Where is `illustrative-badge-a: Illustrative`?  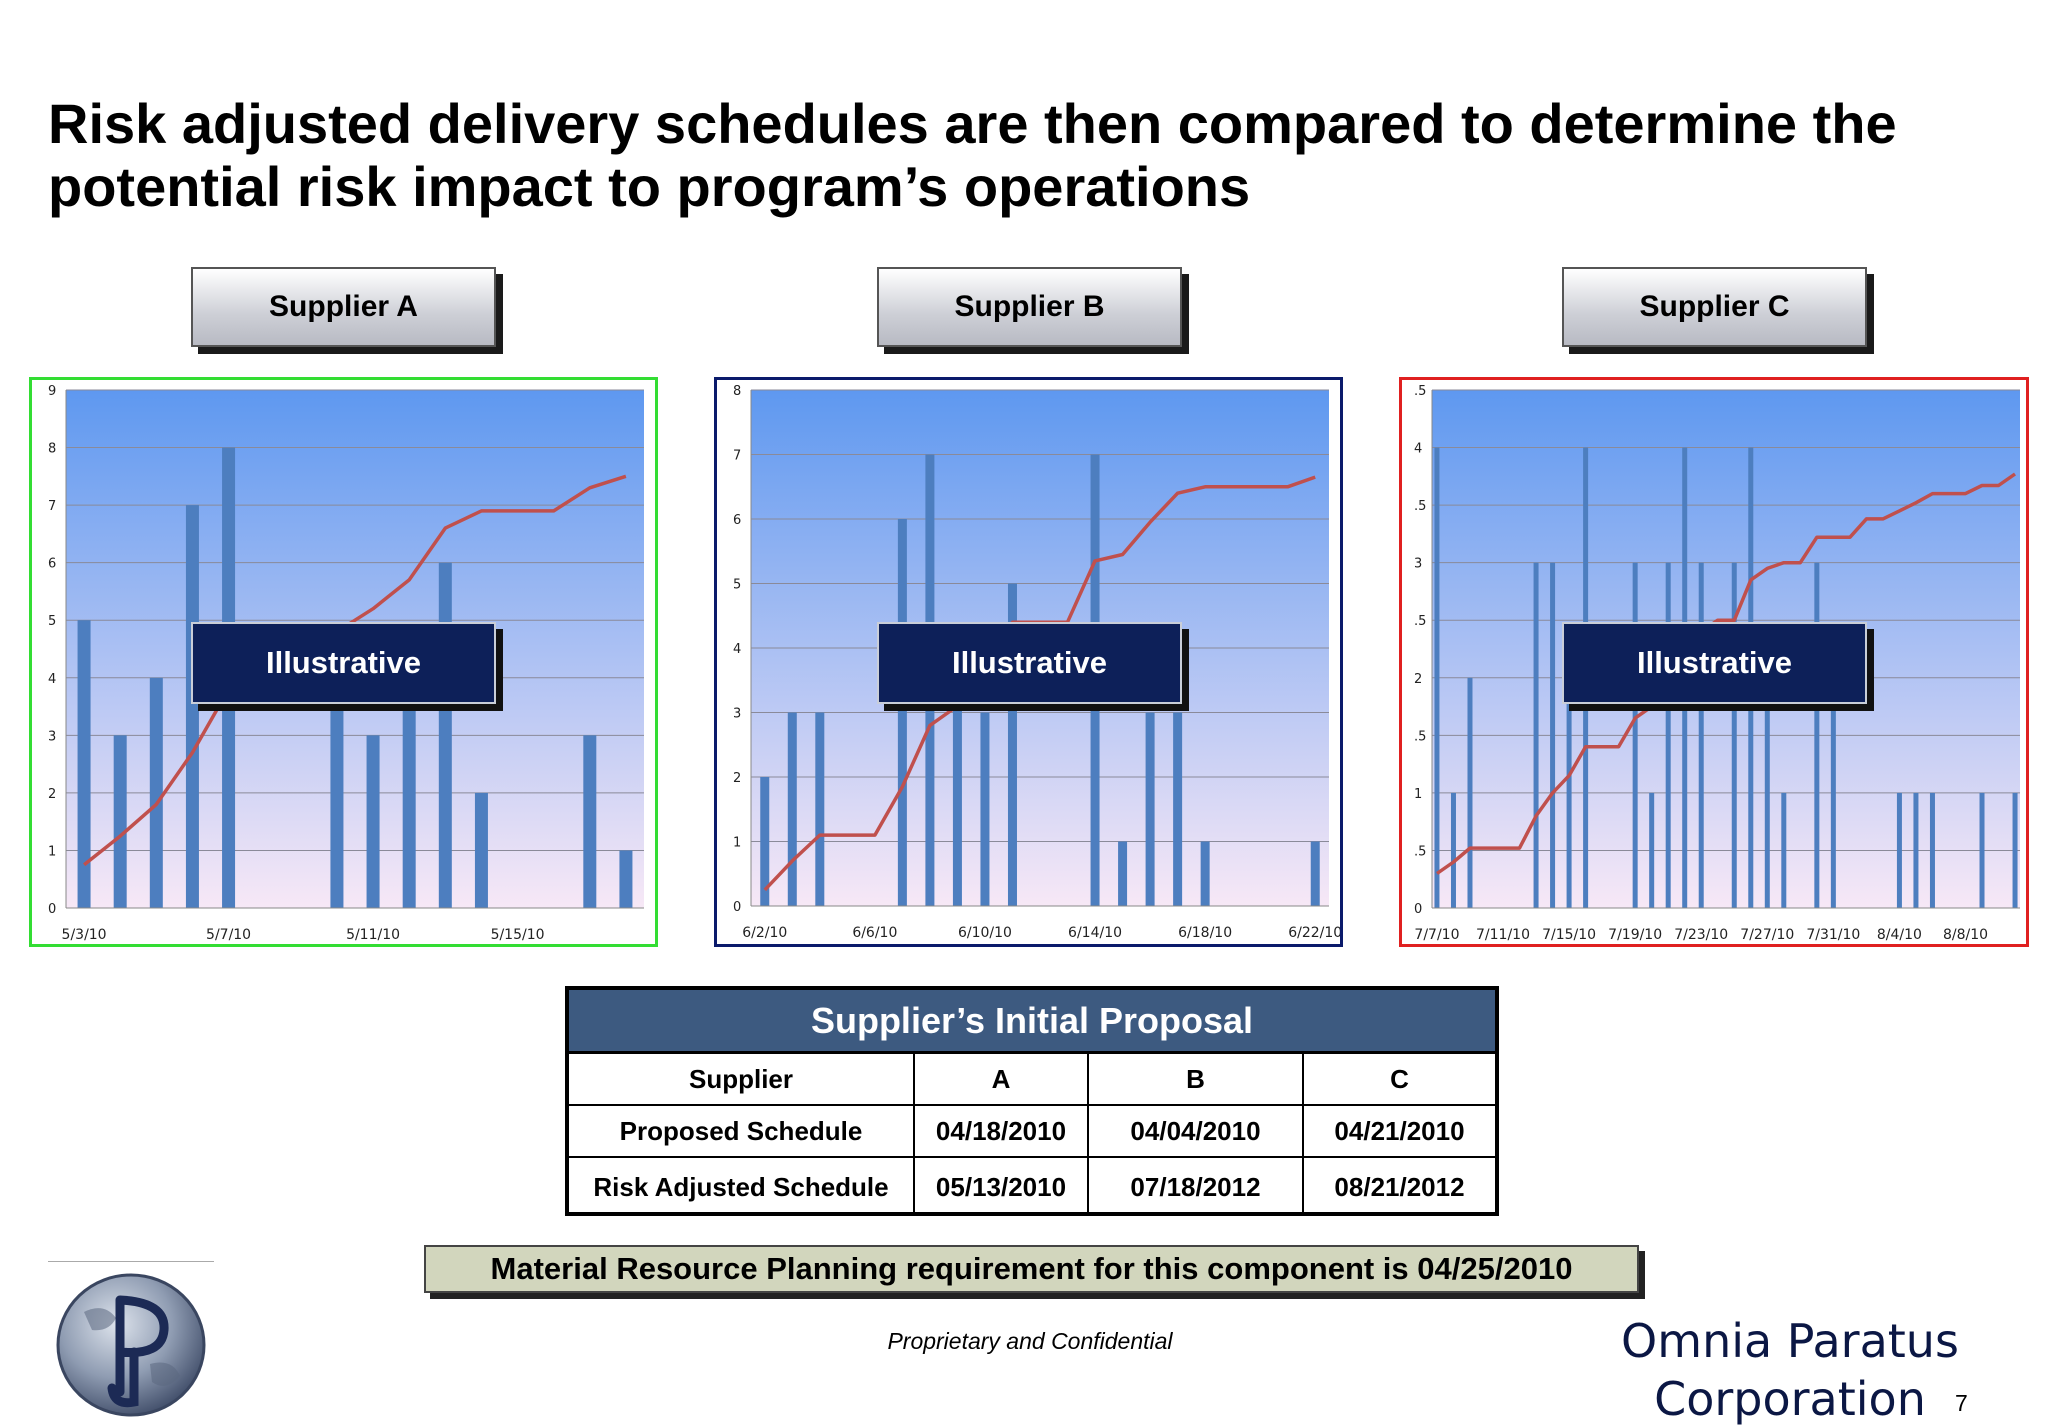 illustrative-badge-a: Illustrative is located at coordinates (343, 663).